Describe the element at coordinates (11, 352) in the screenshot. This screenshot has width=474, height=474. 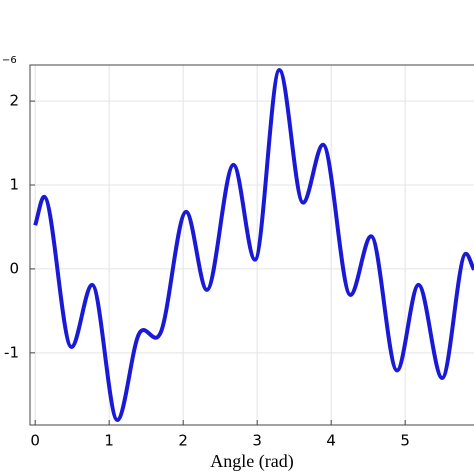
I see `y-tick-label: -1` at that location.